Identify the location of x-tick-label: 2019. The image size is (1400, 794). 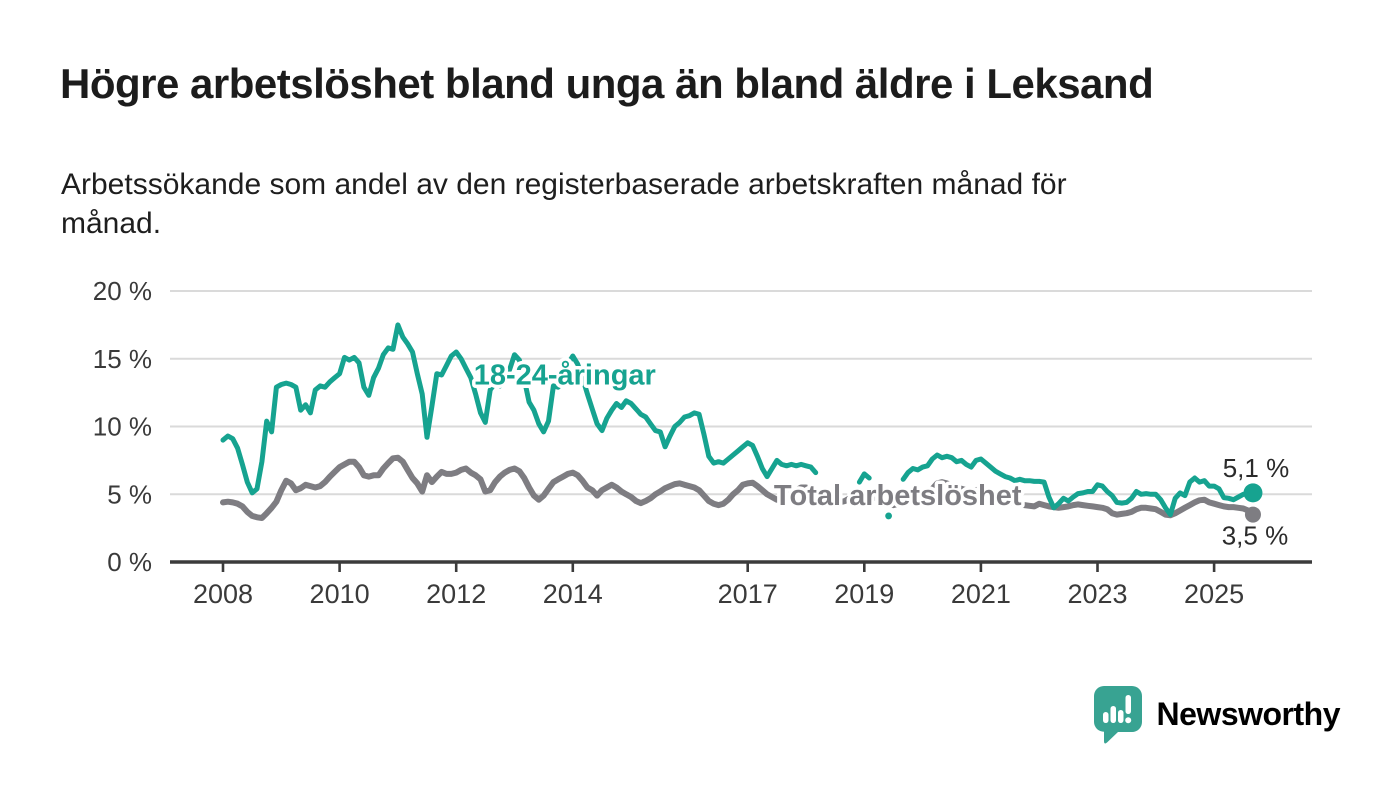
(864, 594).